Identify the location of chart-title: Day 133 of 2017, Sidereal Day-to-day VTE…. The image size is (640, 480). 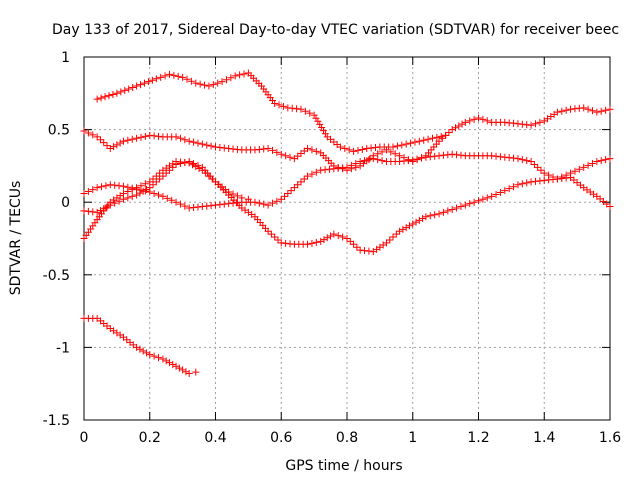
(335, 30).